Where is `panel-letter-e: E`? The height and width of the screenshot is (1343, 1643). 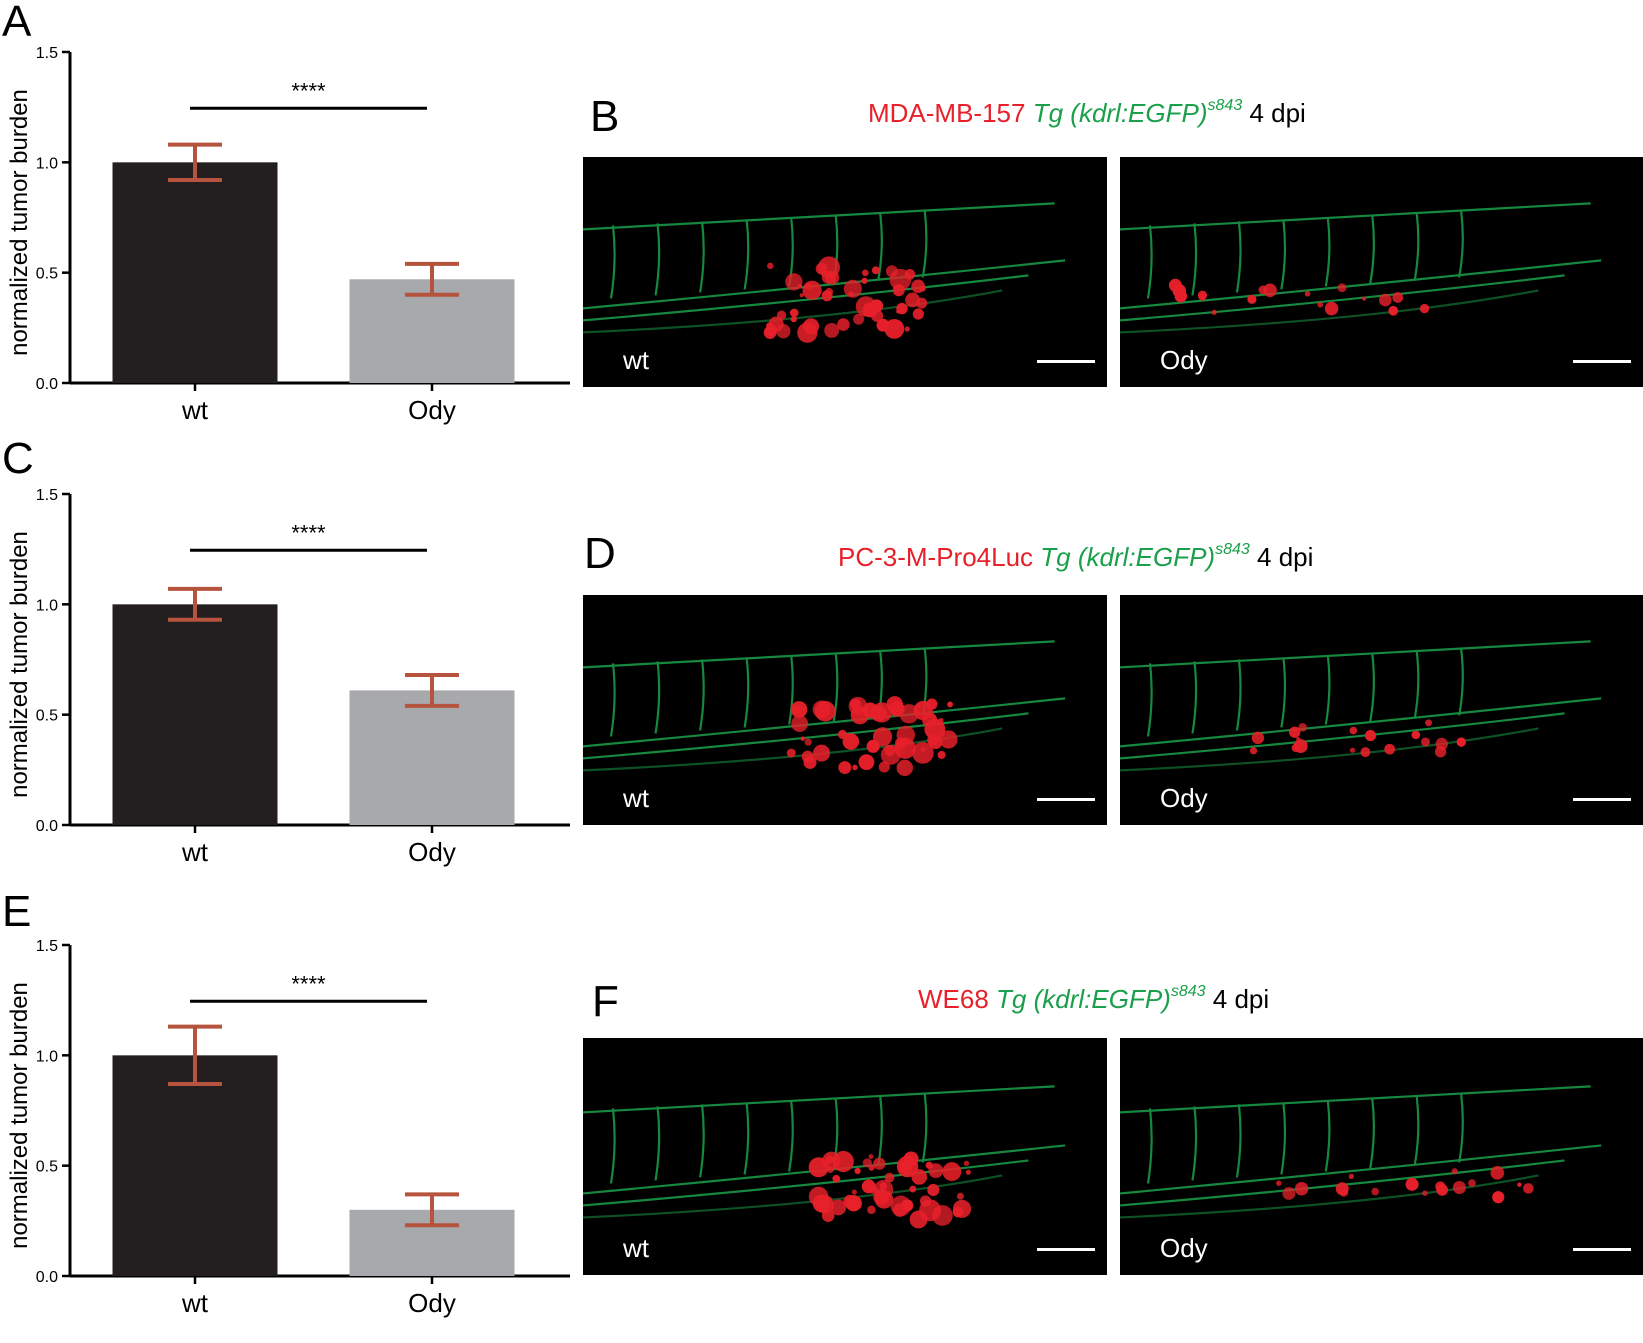
panel-letter-e: E is located at coordinates (17, 911).